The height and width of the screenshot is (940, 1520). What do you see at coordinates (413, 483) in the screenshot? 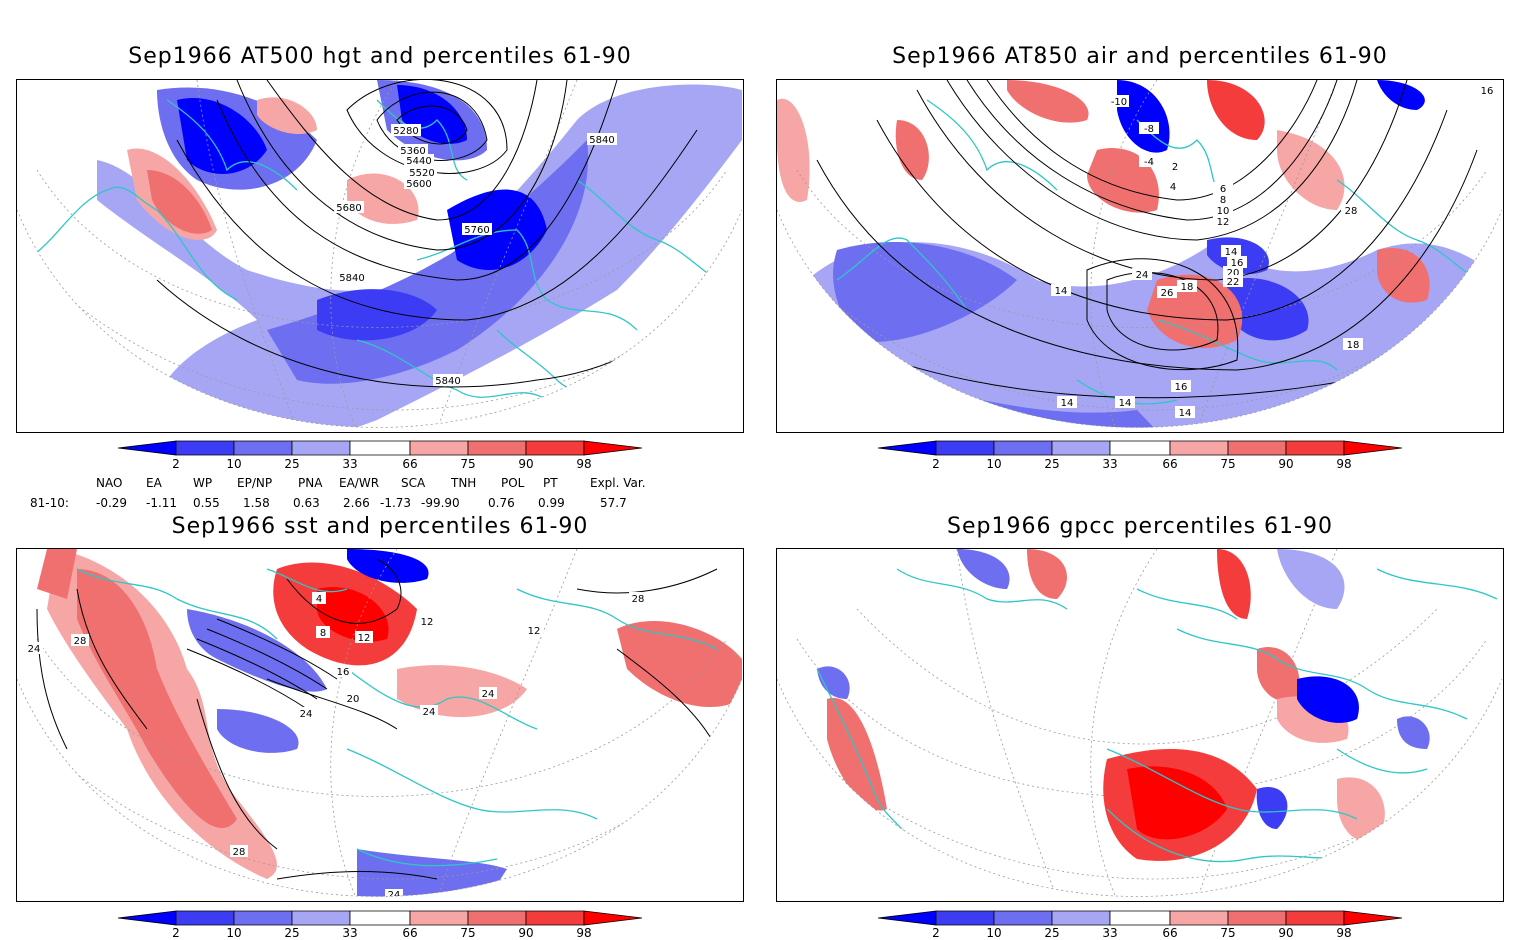
I see `index-header: SCA` at bounding box center [413, 483].